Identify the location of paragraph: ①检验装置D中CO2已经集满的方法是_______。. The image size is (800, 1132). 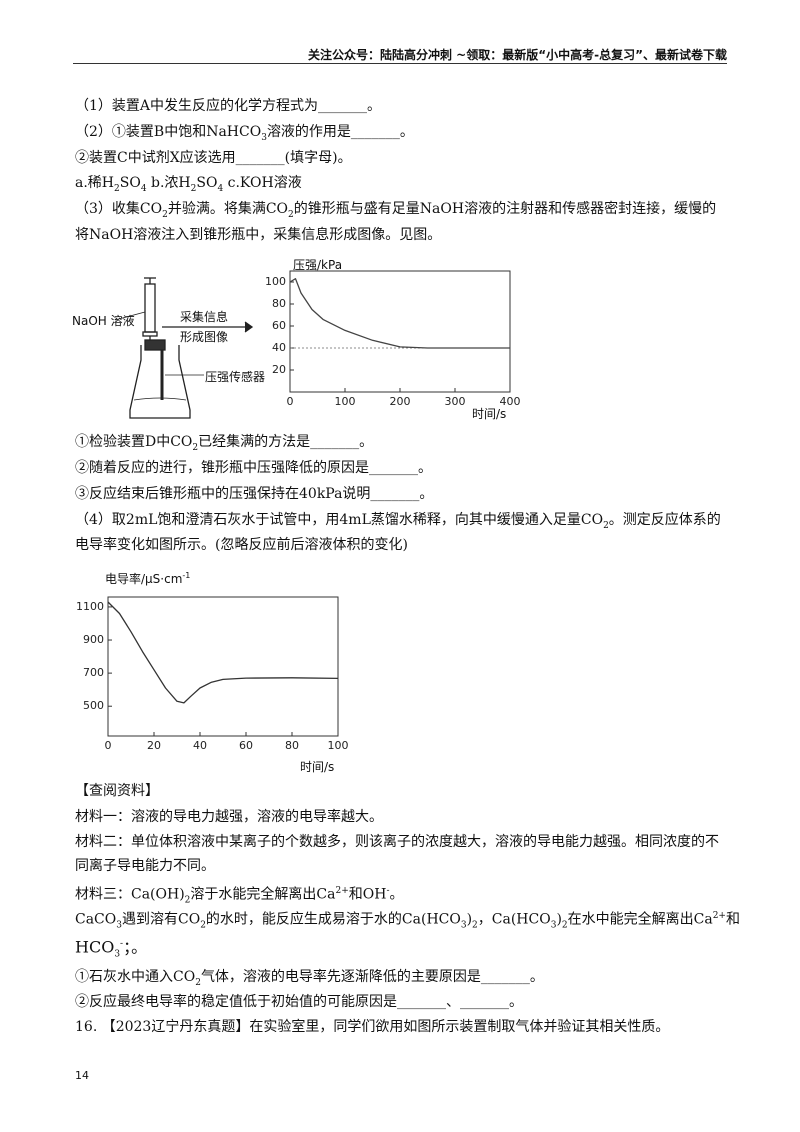
(224, 445).